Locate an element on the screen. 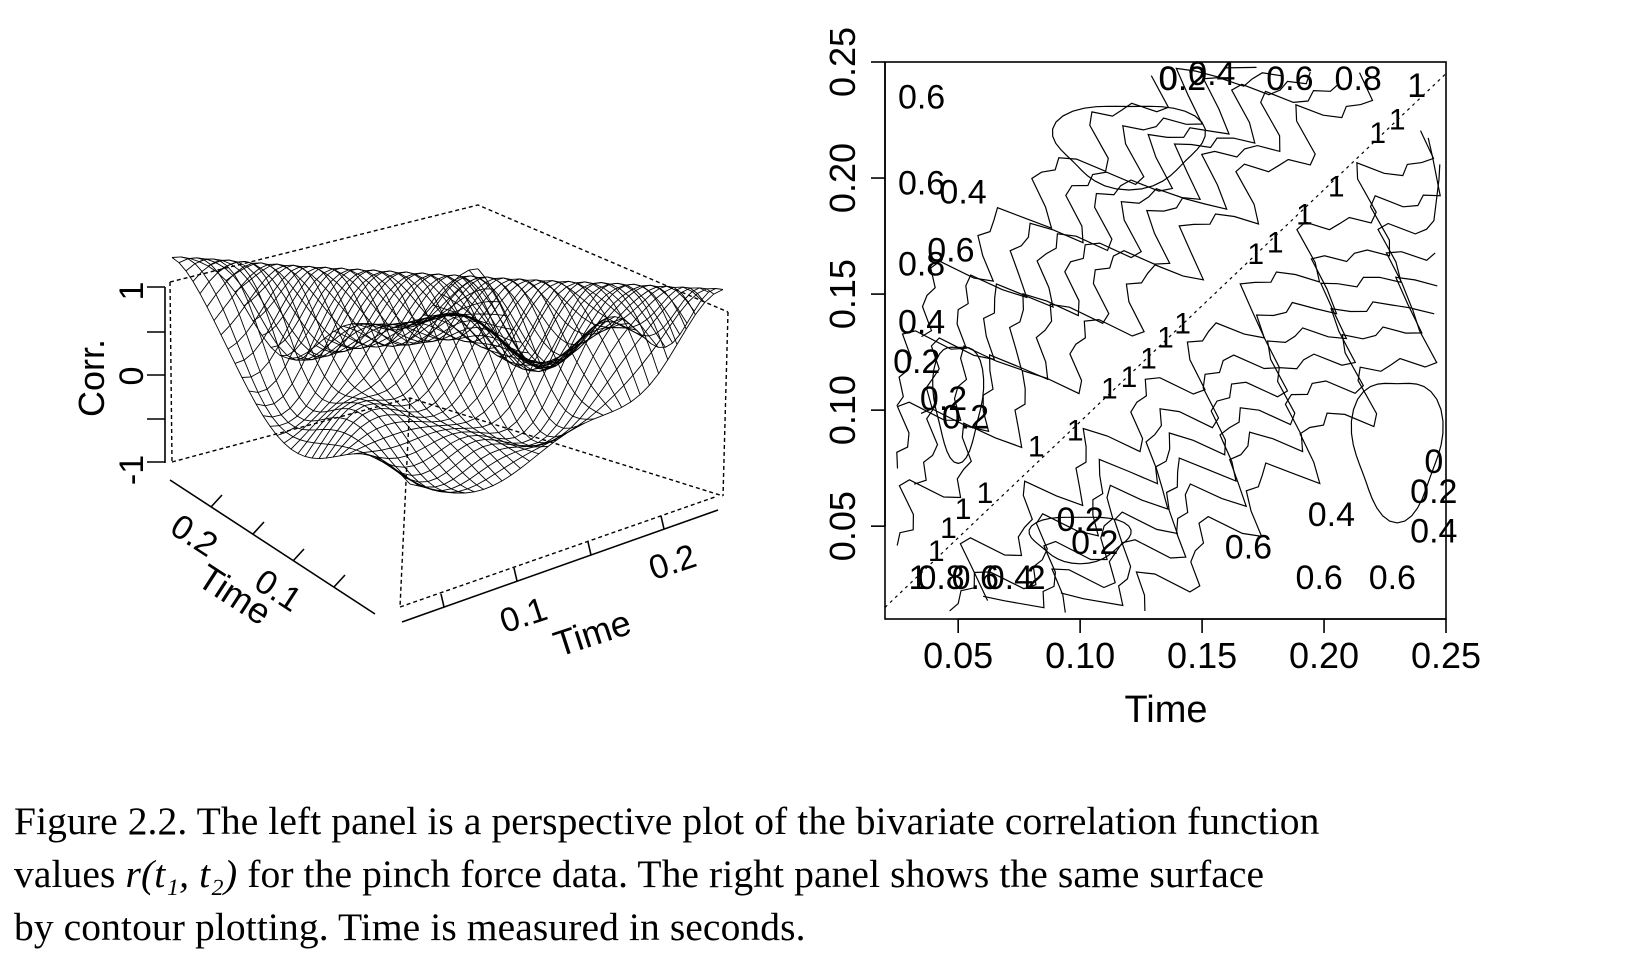  perspective-box is located at coordinates (449, 406).